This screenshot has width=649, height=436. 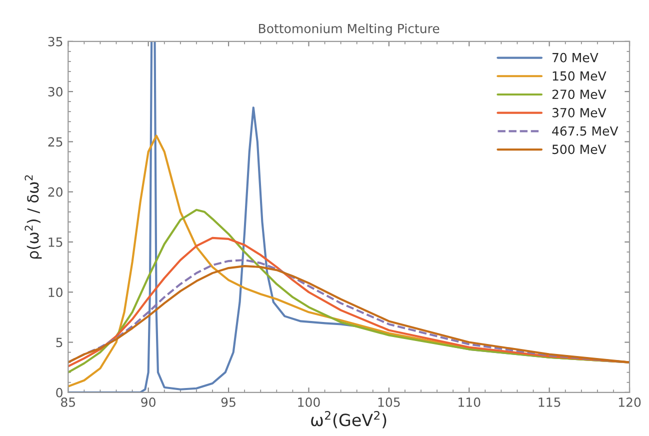 I want to click on x-tick-label: 95, so click(x=228, y=402).